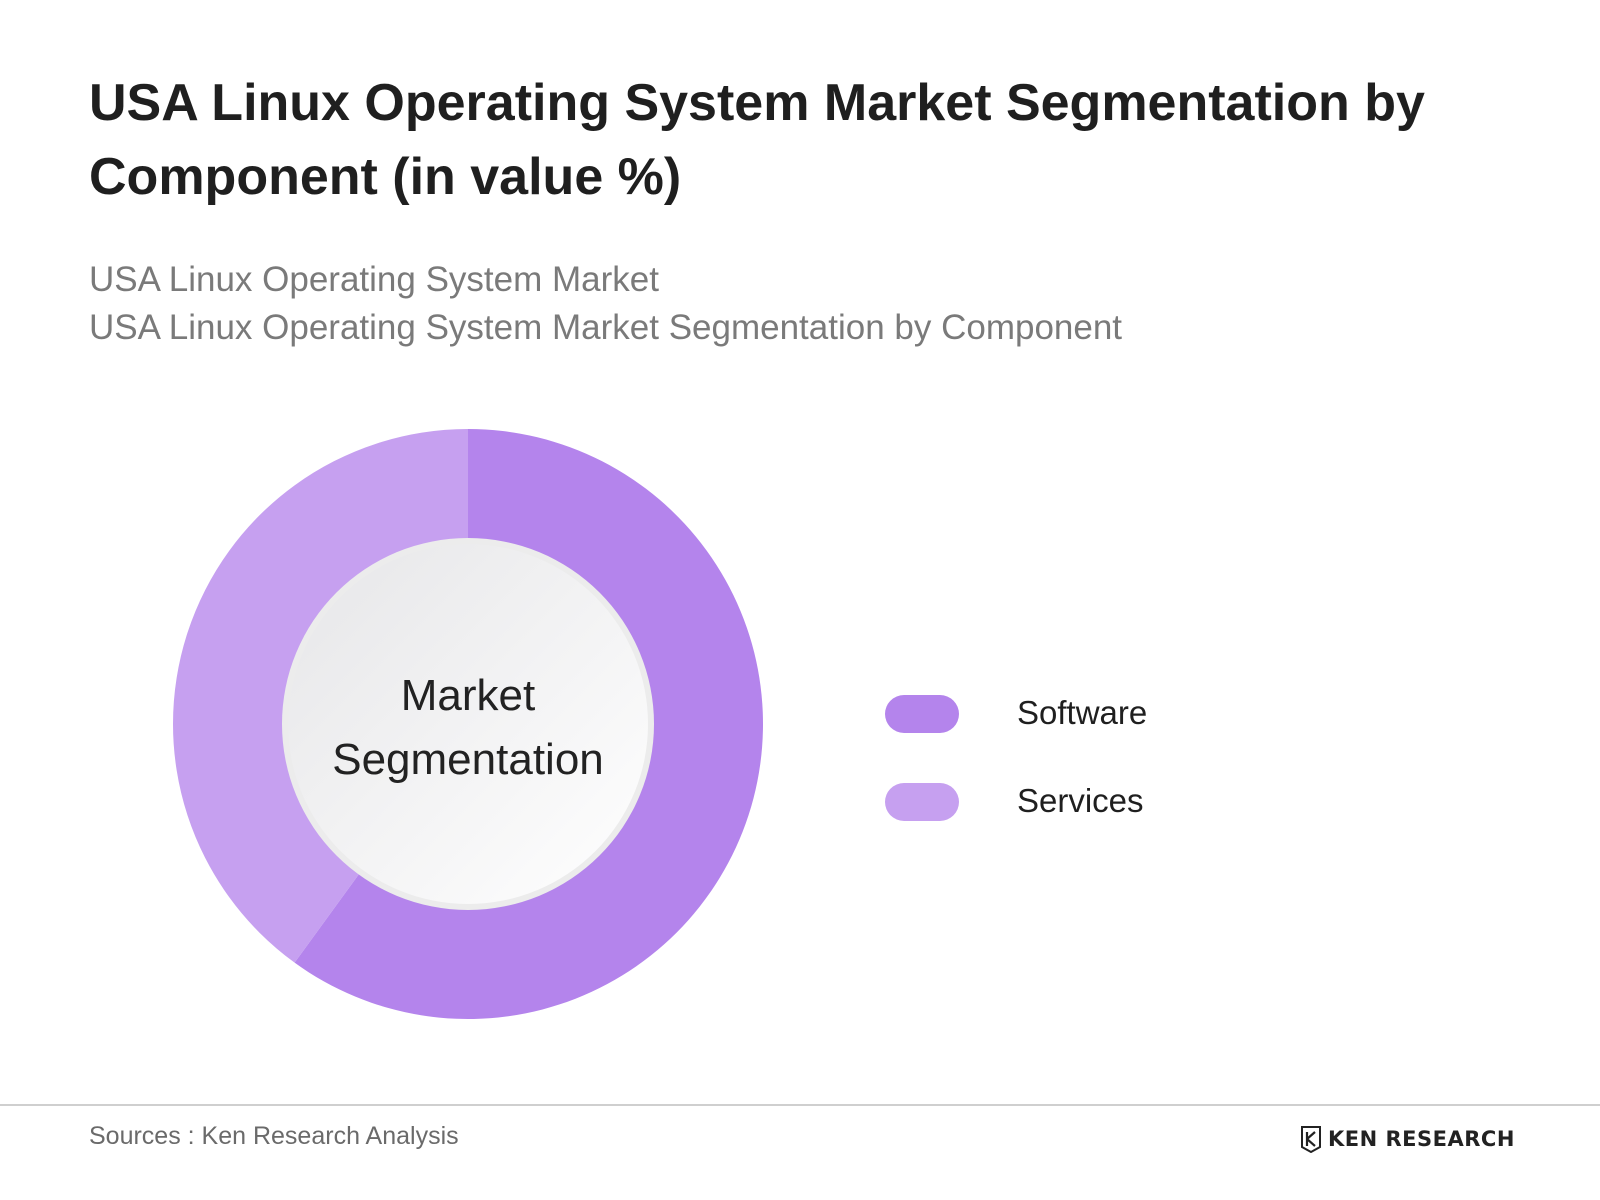 This screenshot has width=1600, height=1200. What do you see at coordinates (1421, 1139) in the screenshot?
I see `brand-name: KEN RESEARCH` at bounding box center [1421, 1139].